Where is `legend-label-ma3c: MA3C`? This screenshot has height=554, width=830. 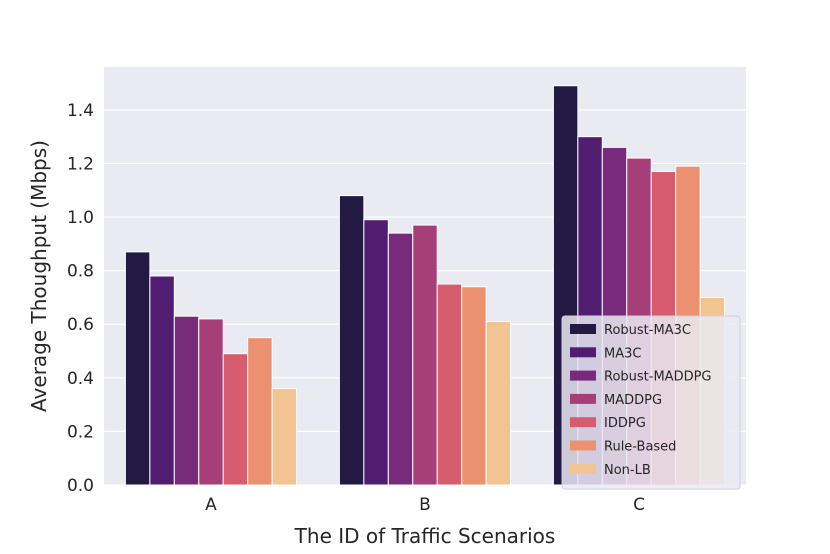
legend-label-ma3c: MA3C is located at coordinates (622, 353).